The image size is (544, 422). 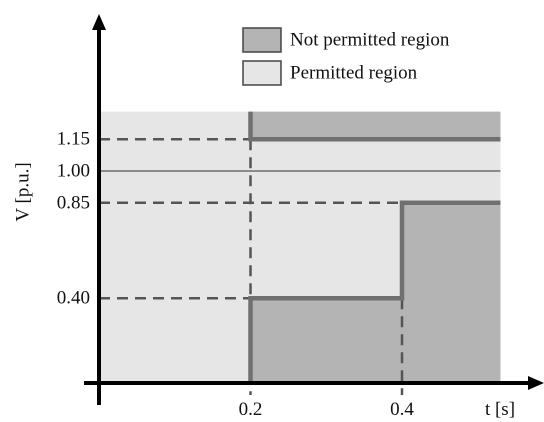 I want to click on y-tick-label: 0.85, so click(x=73, y=202).